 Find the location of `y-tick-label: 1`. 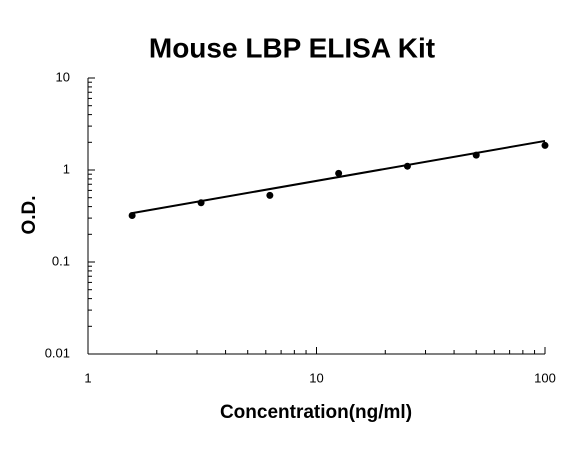

y-tick-label: 1 is located at coordinates (66, 168).